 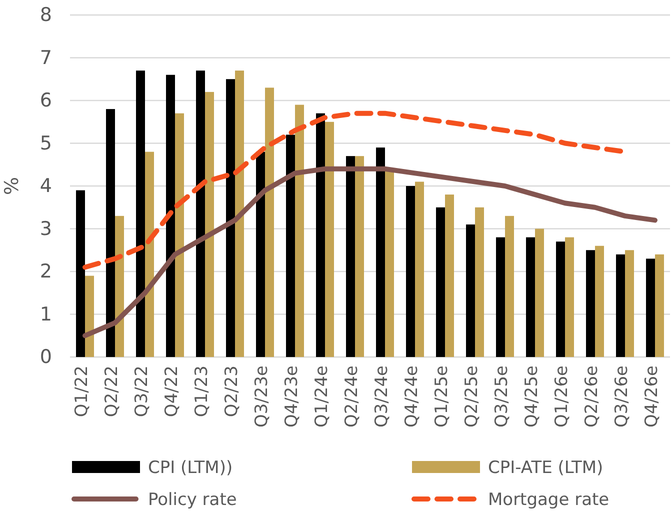 What do you see at coordinates (532, 397) in the screenshot?
I see `x-tick-label: Q4/25e` at bounding box center [532, 397].